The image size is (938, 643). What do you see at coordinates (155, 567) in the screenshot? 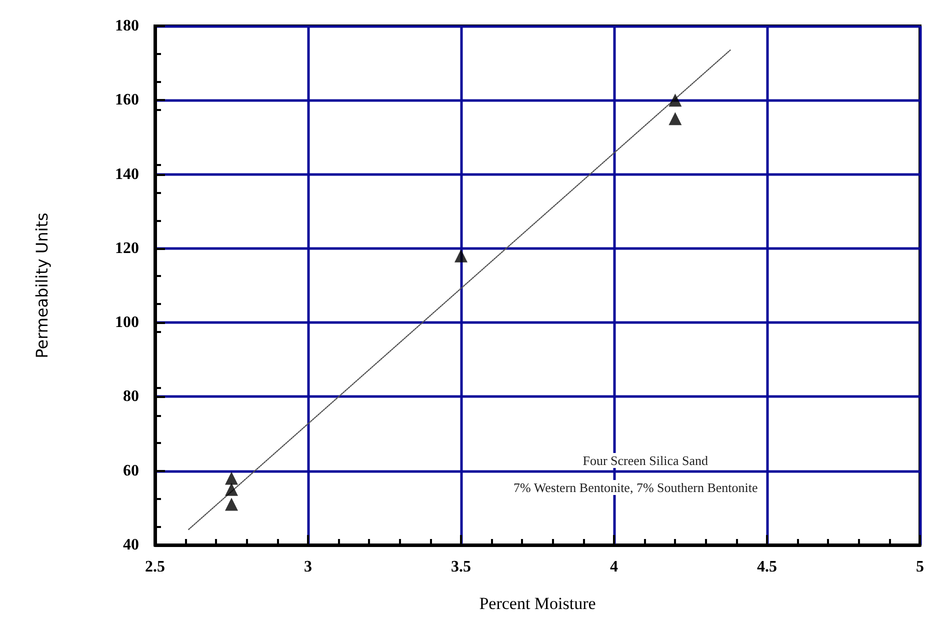
I see `x-tick-label: 2.5` at bounding box center [155, 567].